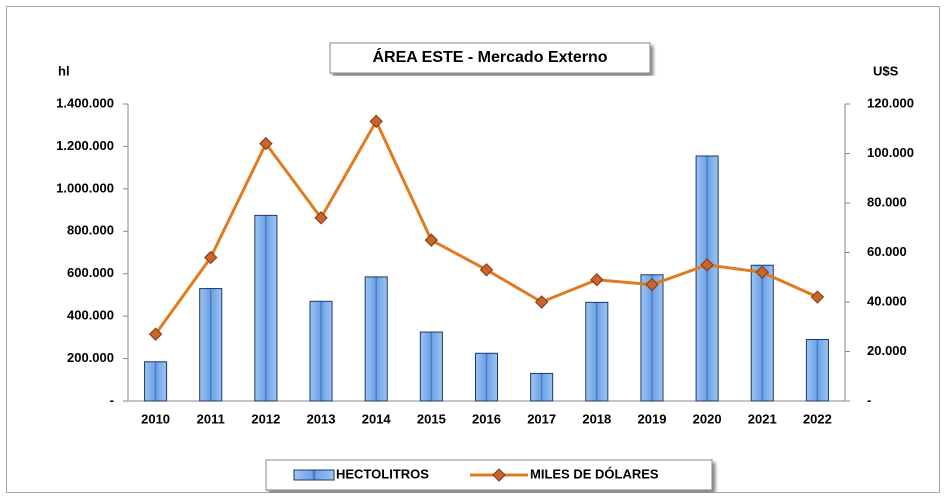  Describe the element at coordinates (90, 315) in the screenshot. I see `y-tick-label: 400.000` at that location.